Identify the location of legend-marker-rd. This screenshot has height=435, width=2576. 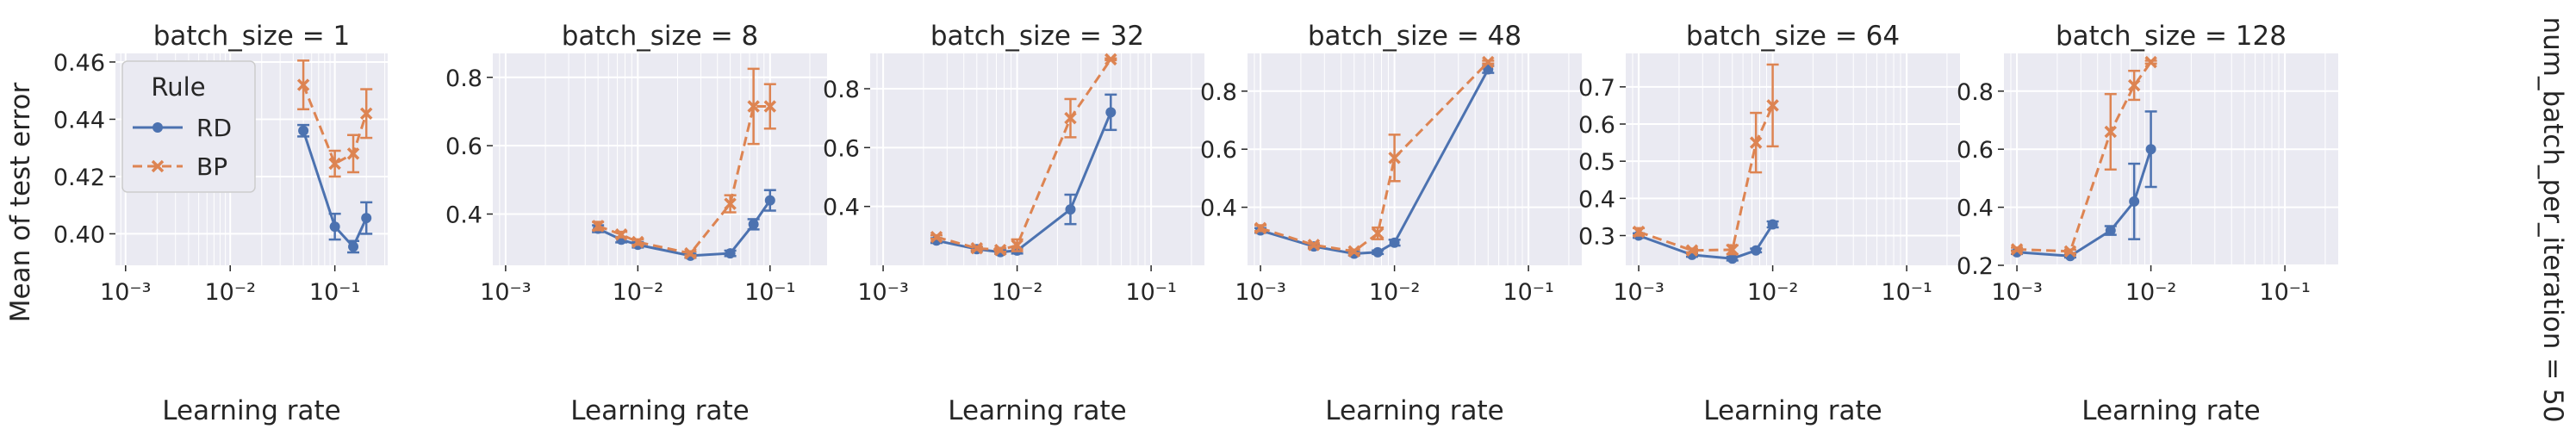
(158, 127).